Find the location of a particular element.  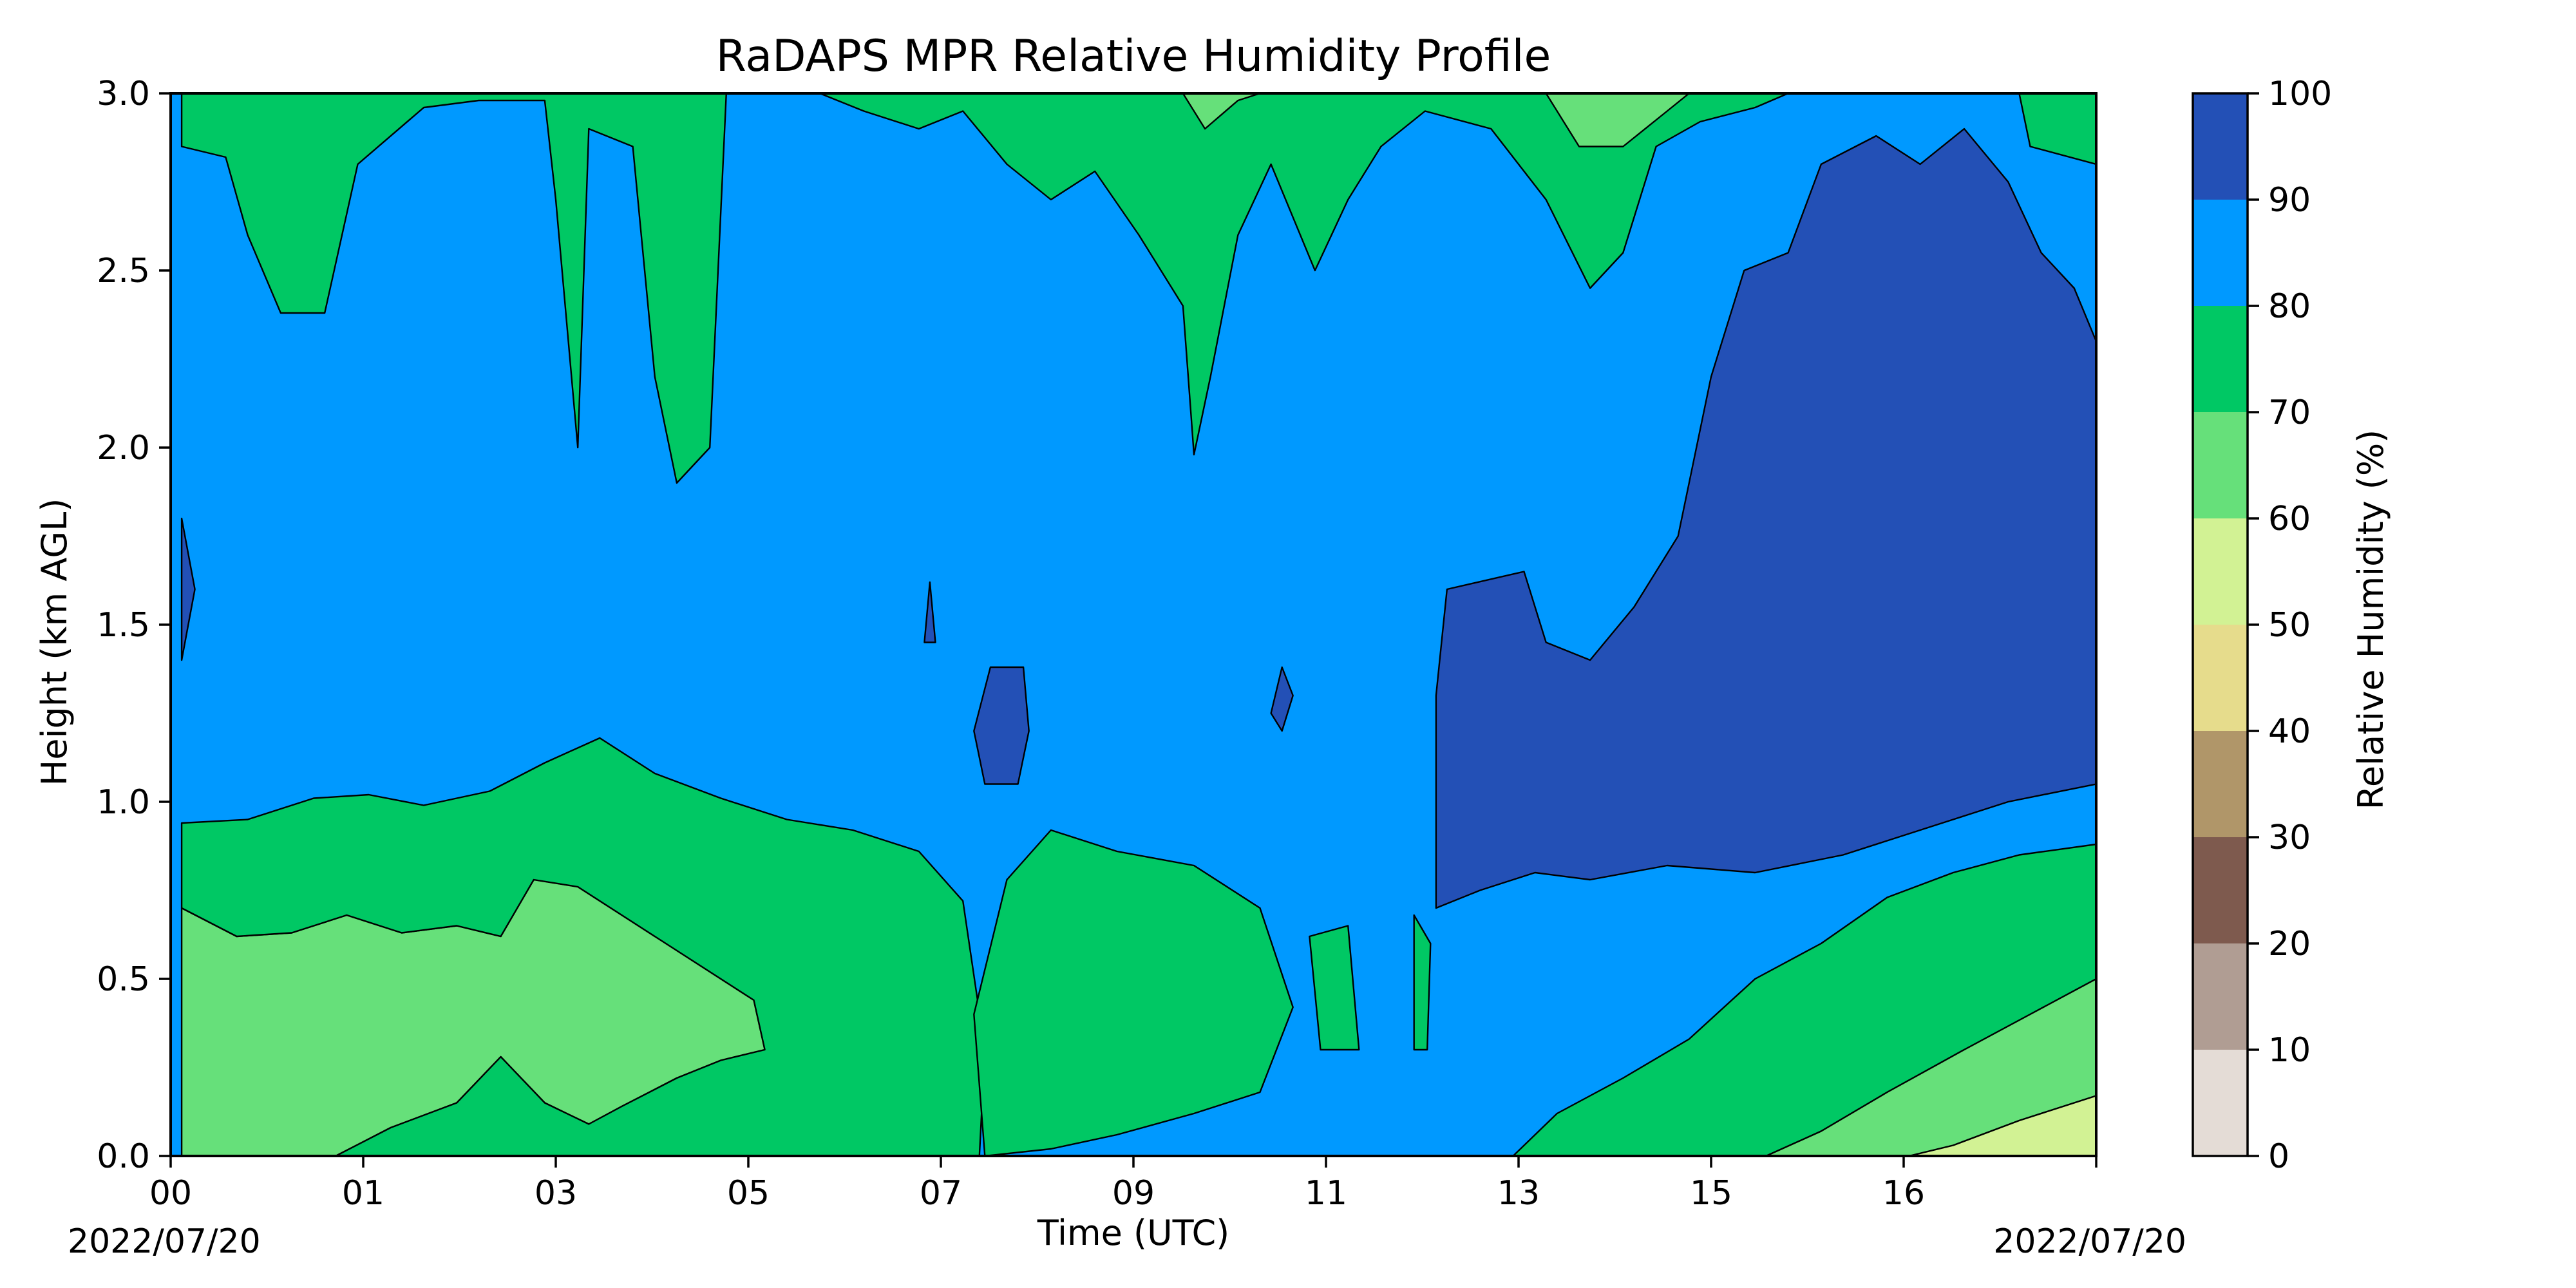

y-tick-label-6: 3.0 is located at coordinates (124, 94).